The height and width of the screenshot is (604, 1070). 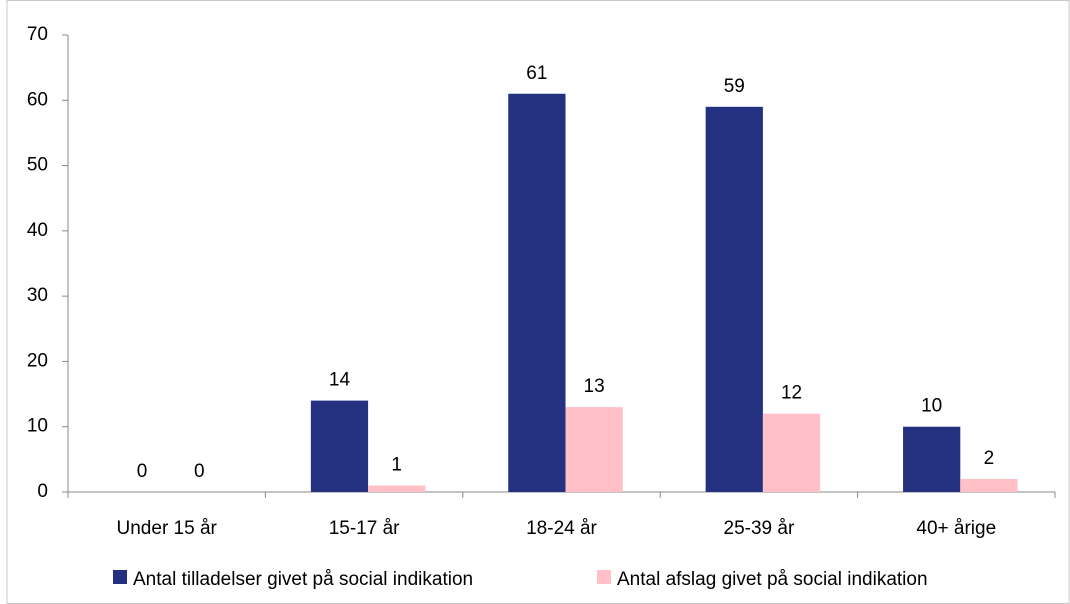 What do you see at coordinates (791, 393) in the screenshot?
I see `data-label: 12` at bounding box center [791, 393].